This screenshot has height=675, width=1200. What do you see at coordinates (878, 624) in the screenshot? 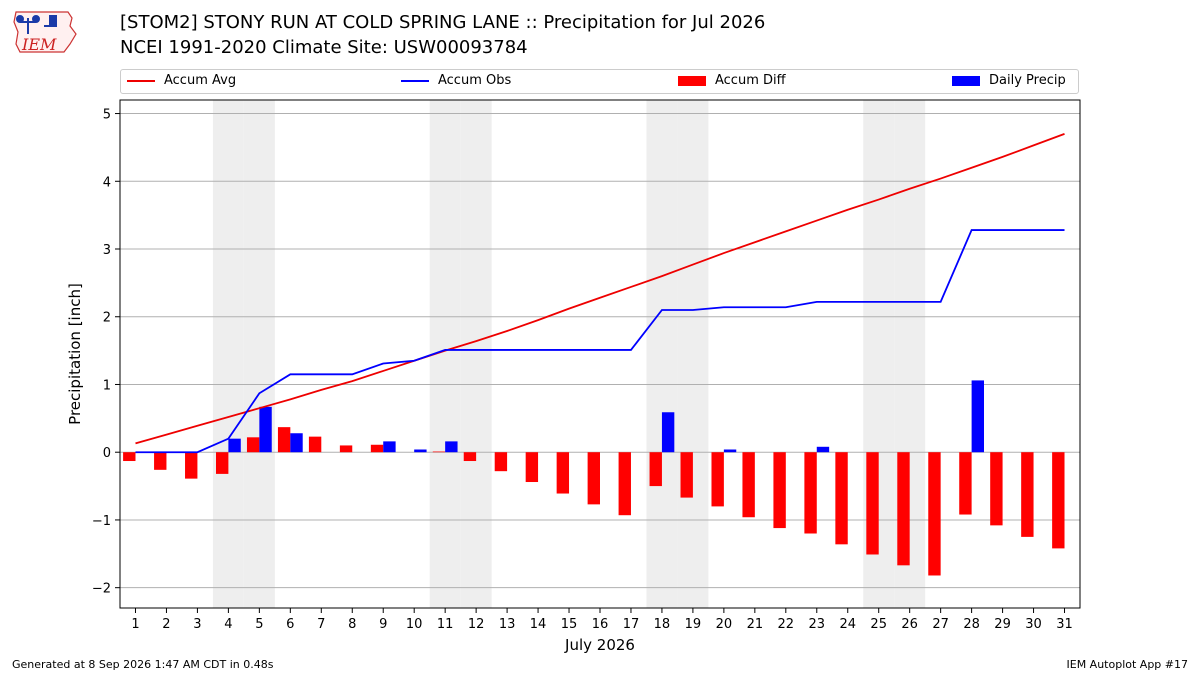
I see `x-tick-label: 25` at bounding box center [878, 624].